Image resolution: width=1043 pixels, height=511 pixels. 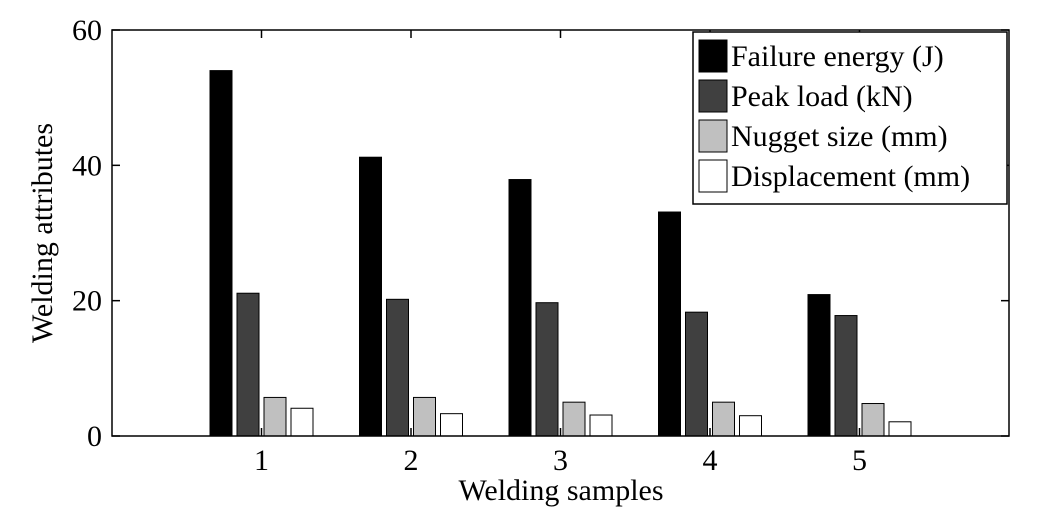 What do you see at coordinates (42, 233) in the screenshot?
I see `y-axis-title: Welding attributes` at bounding box center [42, 233].